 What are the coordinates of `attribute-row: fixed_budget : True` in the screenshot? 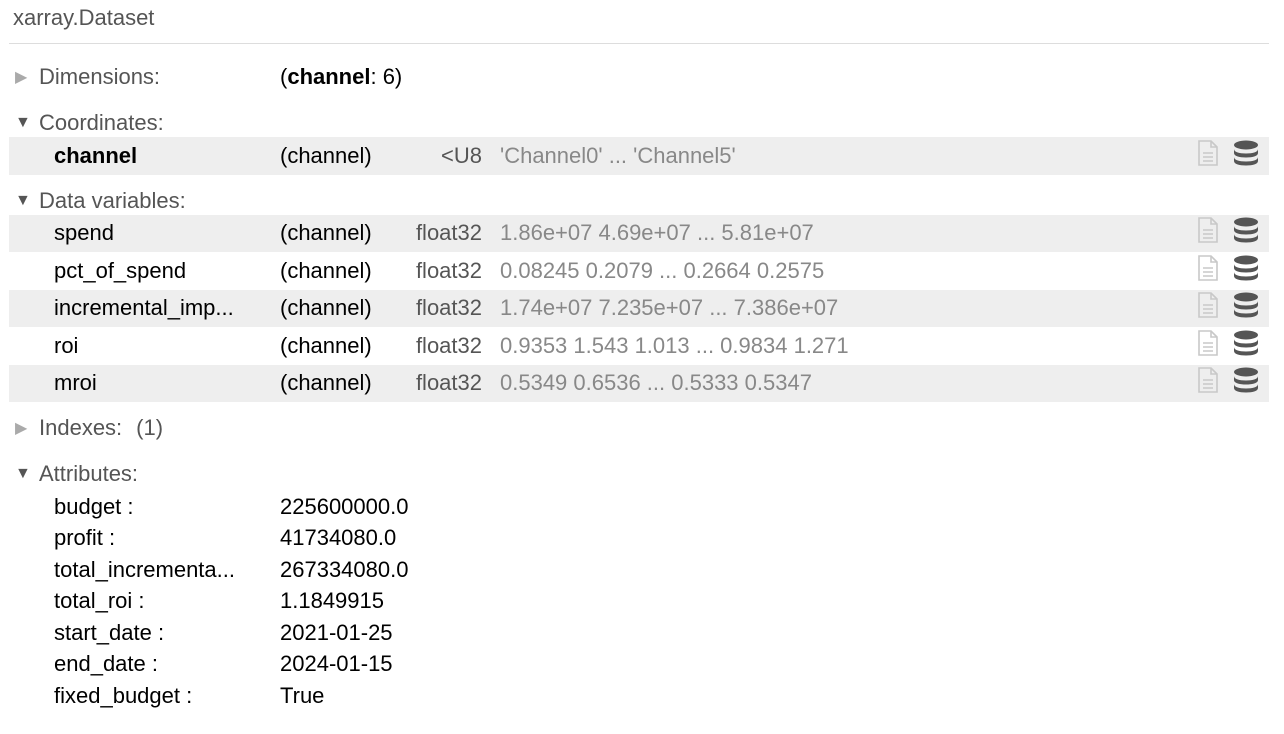 It's located at (639, 696).